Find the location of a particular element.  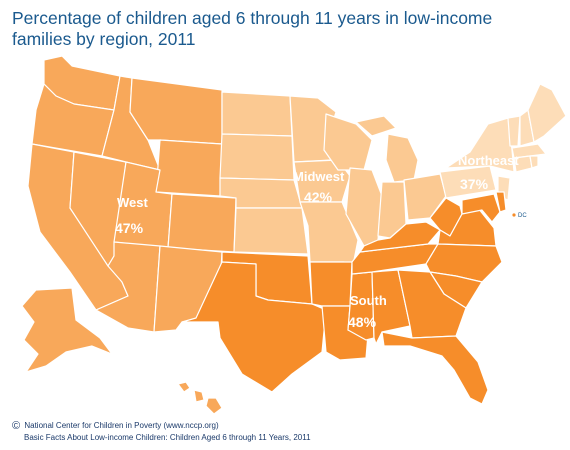

state-wyoming is located at coordinates (189, 168).